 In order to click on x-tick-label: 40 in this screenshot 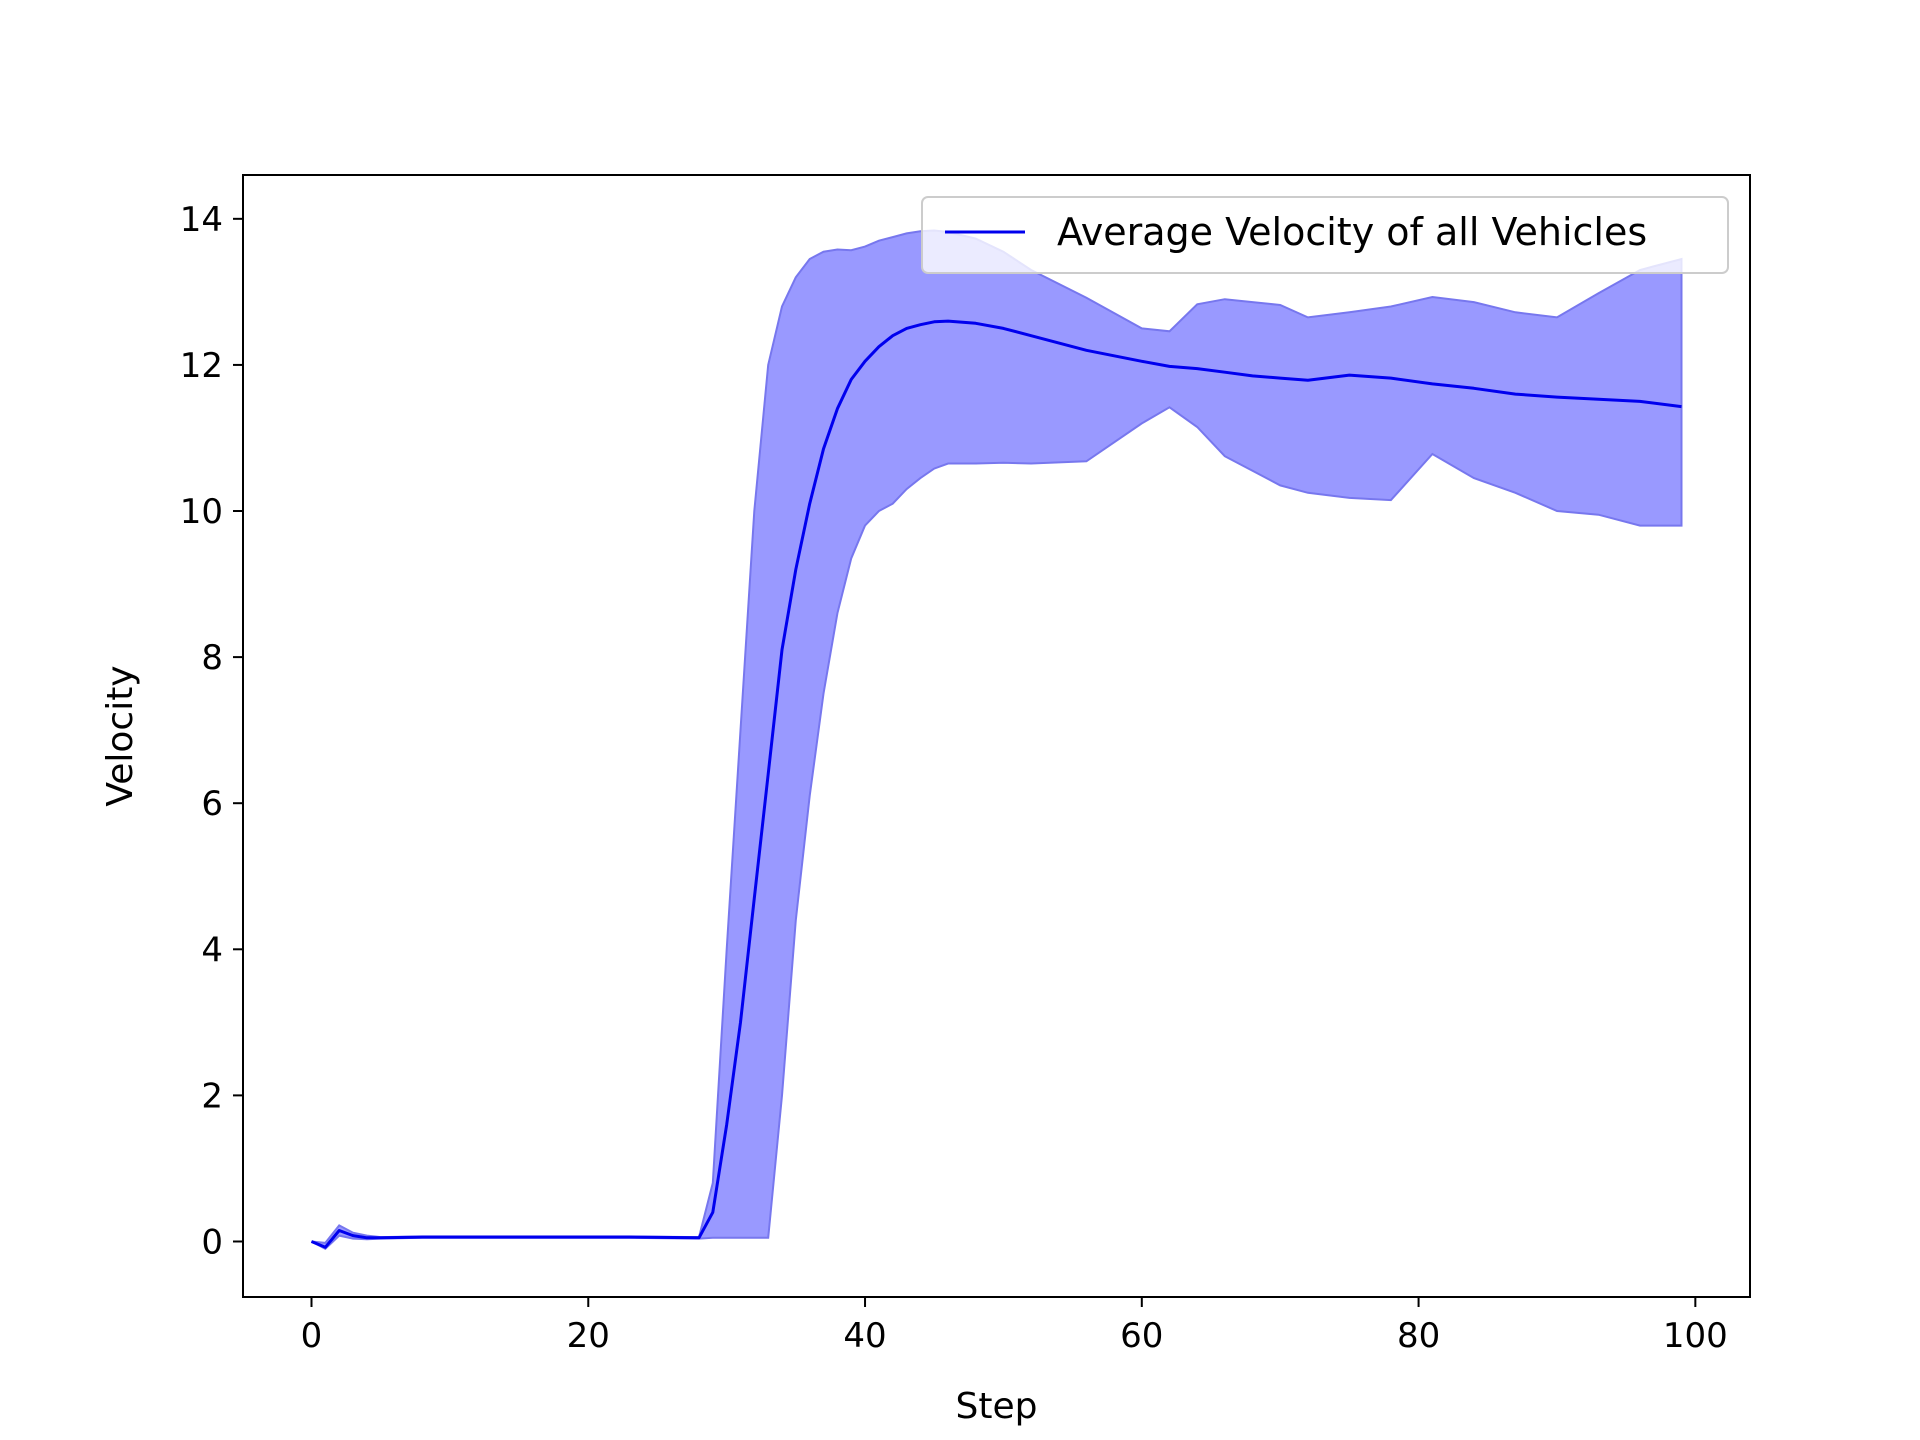, I will do `click(864, 1336)`.